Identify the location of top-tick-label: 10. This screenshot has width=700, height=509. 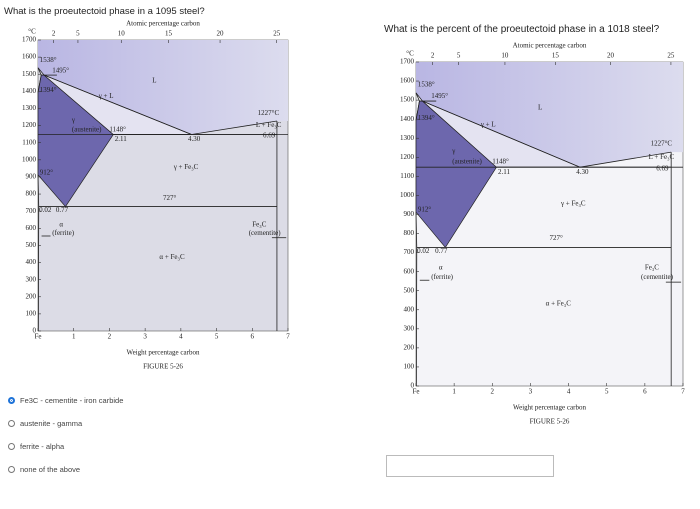
(122, 34).